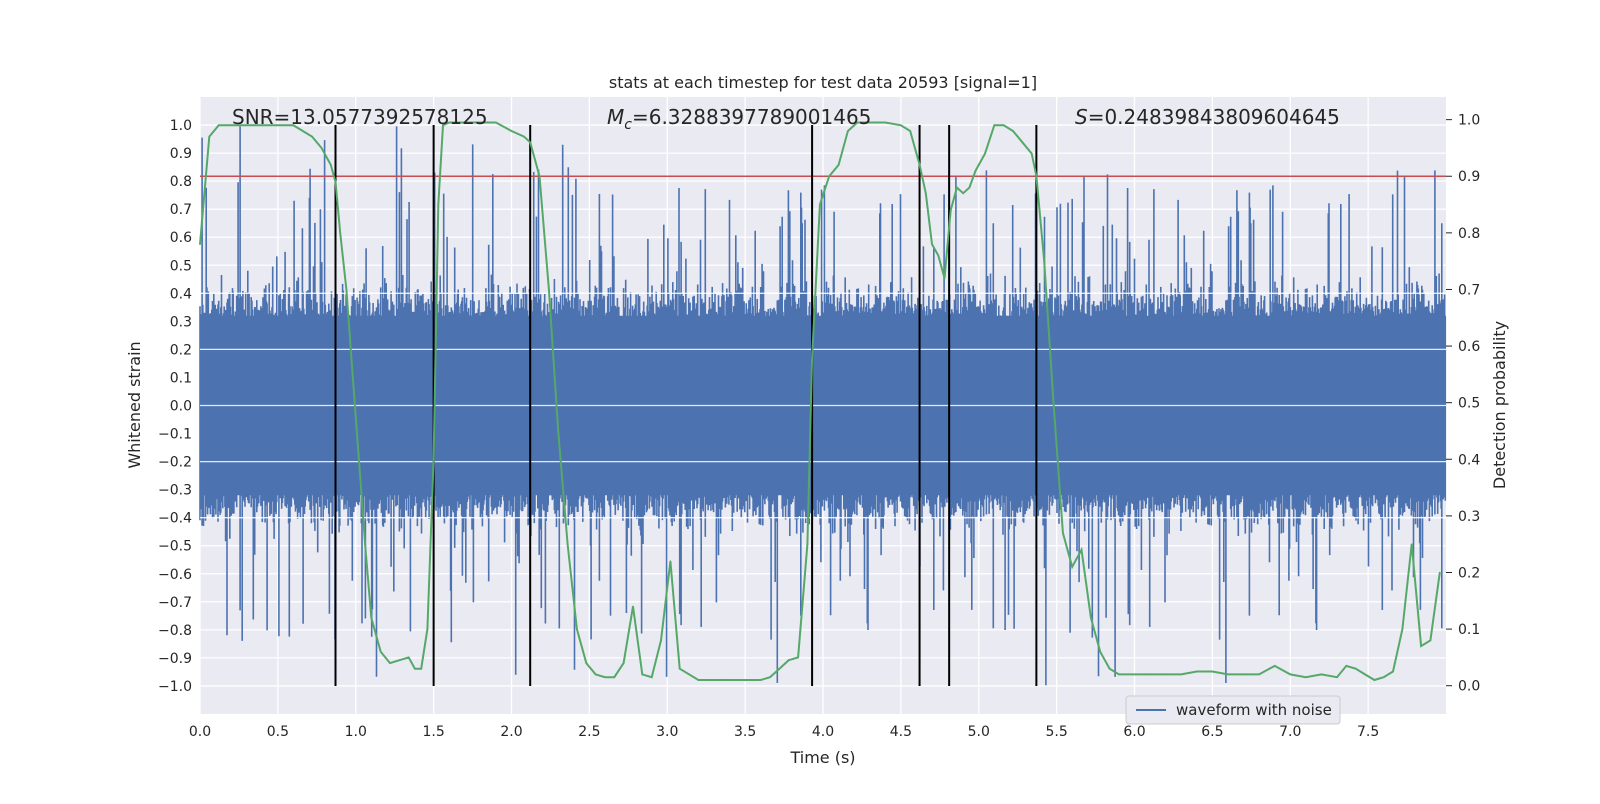  Describe the element at coordinates (1469, 347) in the screenshot. I see `y-tick-label-right: 0.6` at that location.